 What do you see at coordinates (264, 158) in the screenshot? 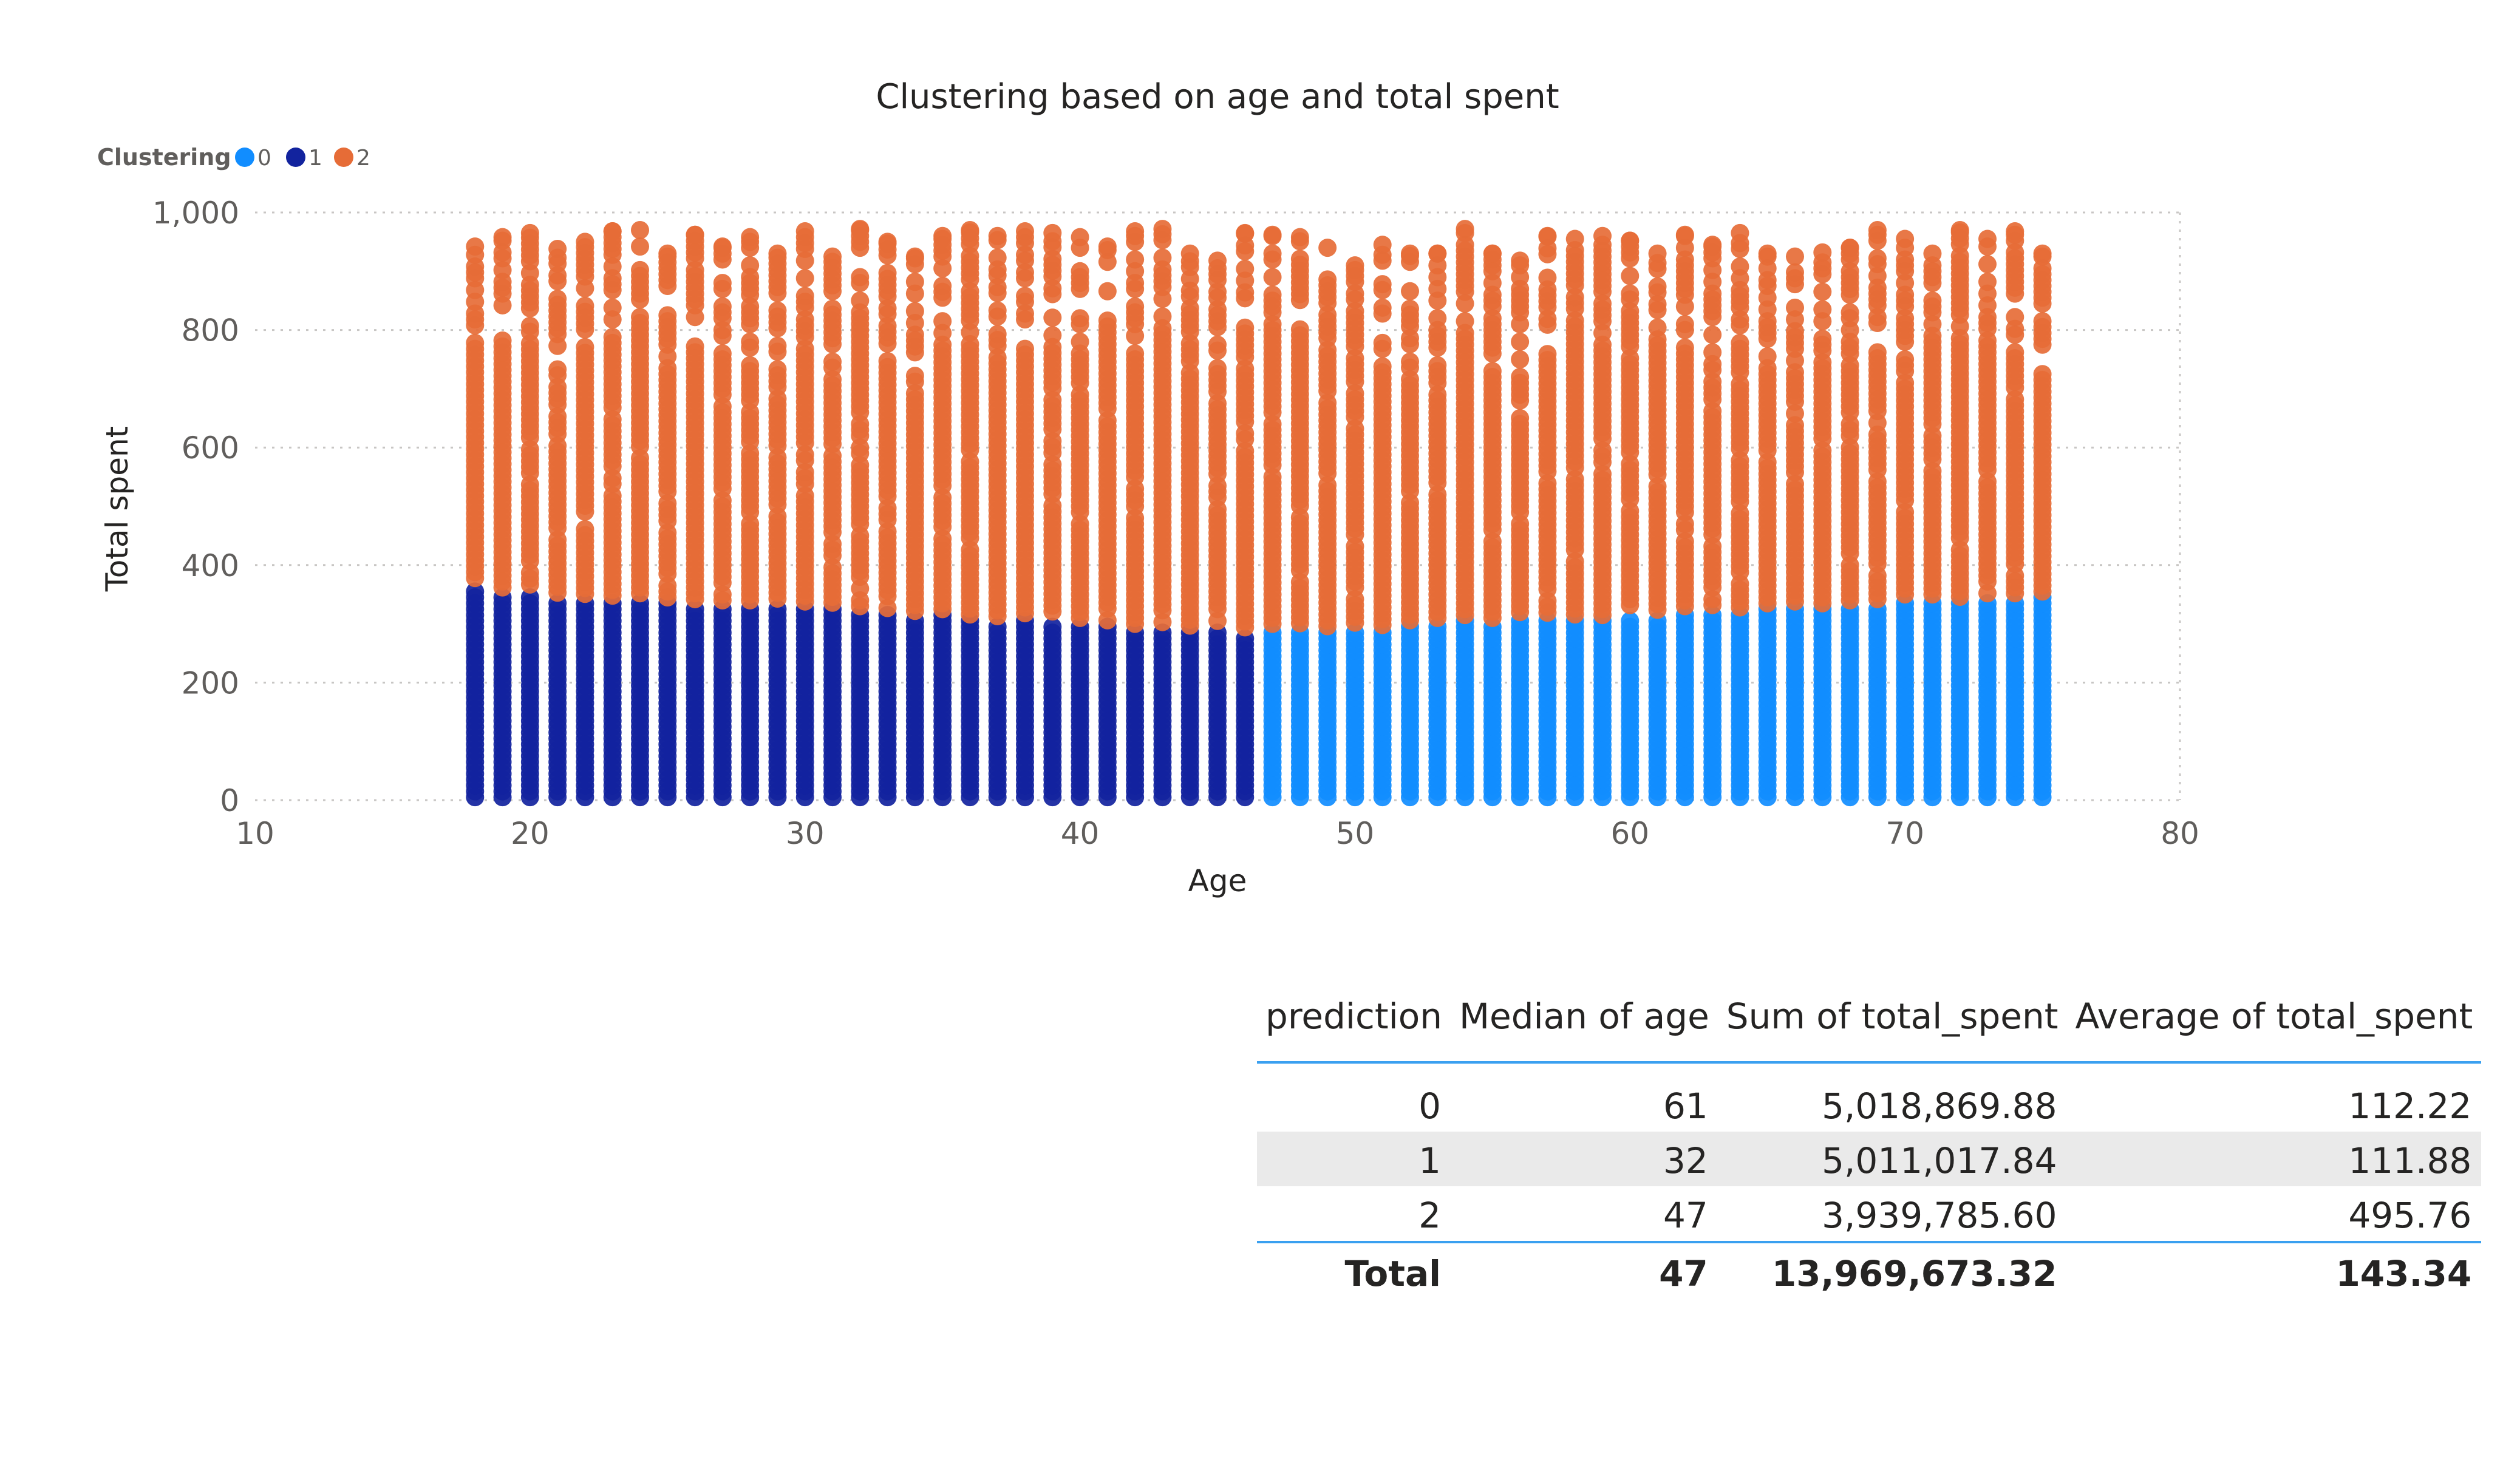
I see `legend-label-0: 0` at bounding box center [264, 158].